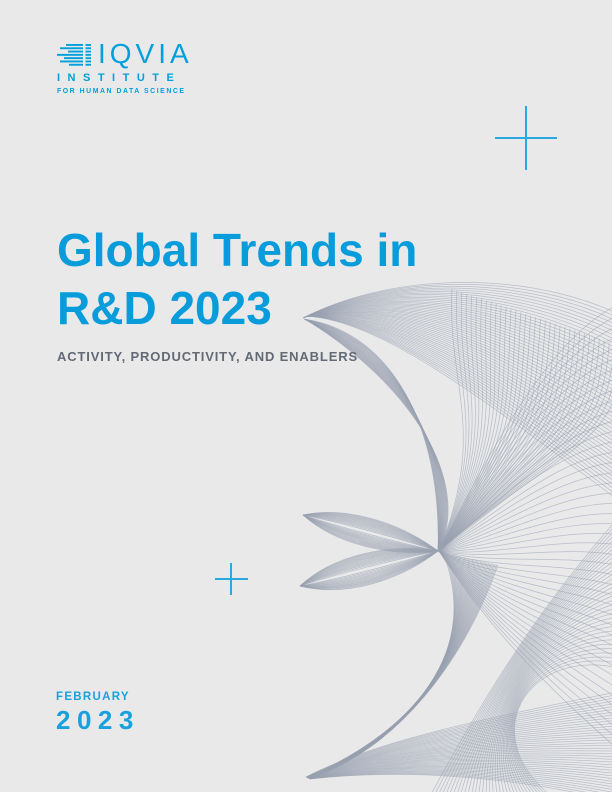 The image size is (612, 792). Describe the element at coordinates (207, 356) in the screenshot. I see `page-subtitle: ACTIVITY, PRODUCTIVITY, AND ENABLERS` at that location.